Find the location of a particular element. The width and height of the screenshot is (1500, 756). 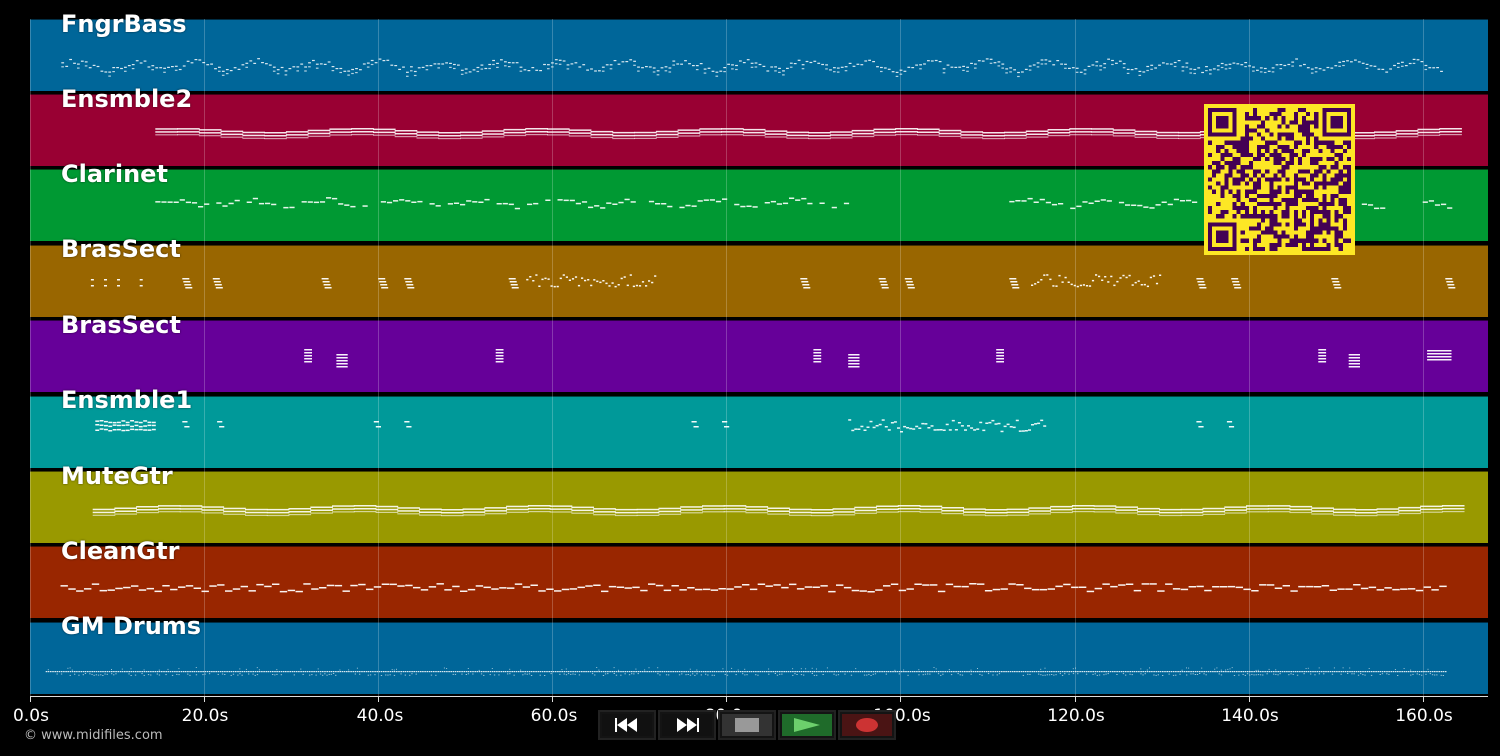

play-button is located at coordinates (807, 725).